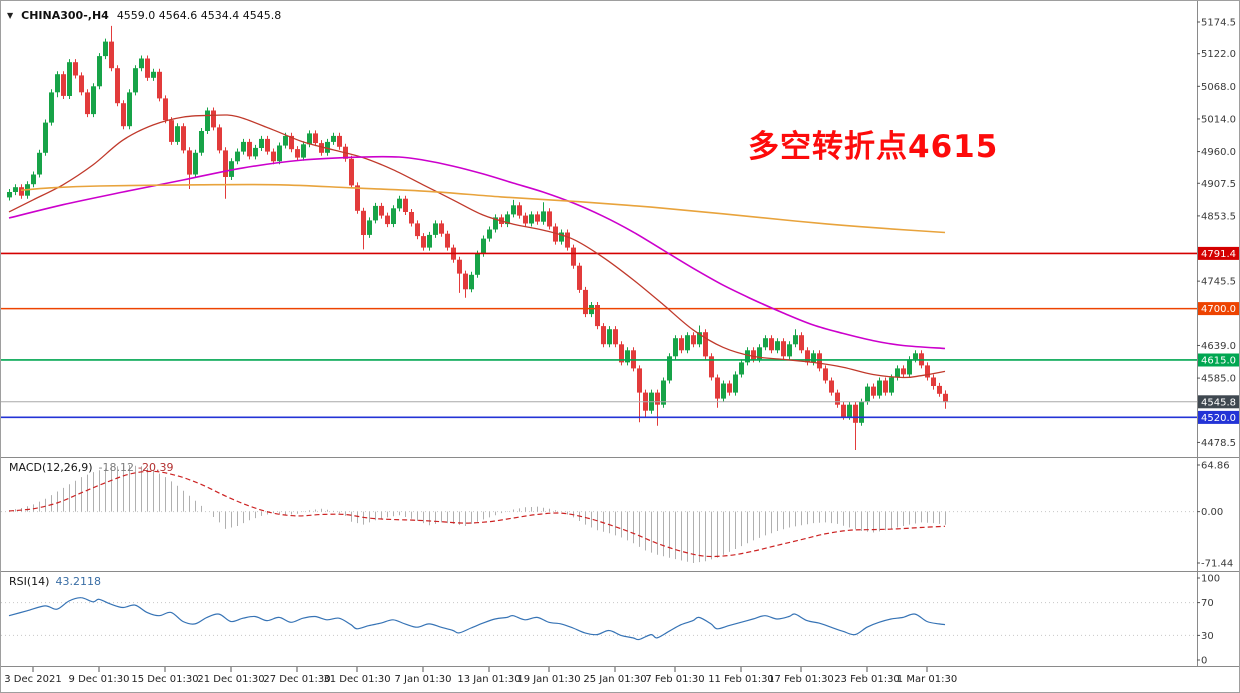  What do you see at coordinates (1217, 564) in the screenshot?
I see `macd-axis-label: -71.44` at bounding box center [1217, 564].